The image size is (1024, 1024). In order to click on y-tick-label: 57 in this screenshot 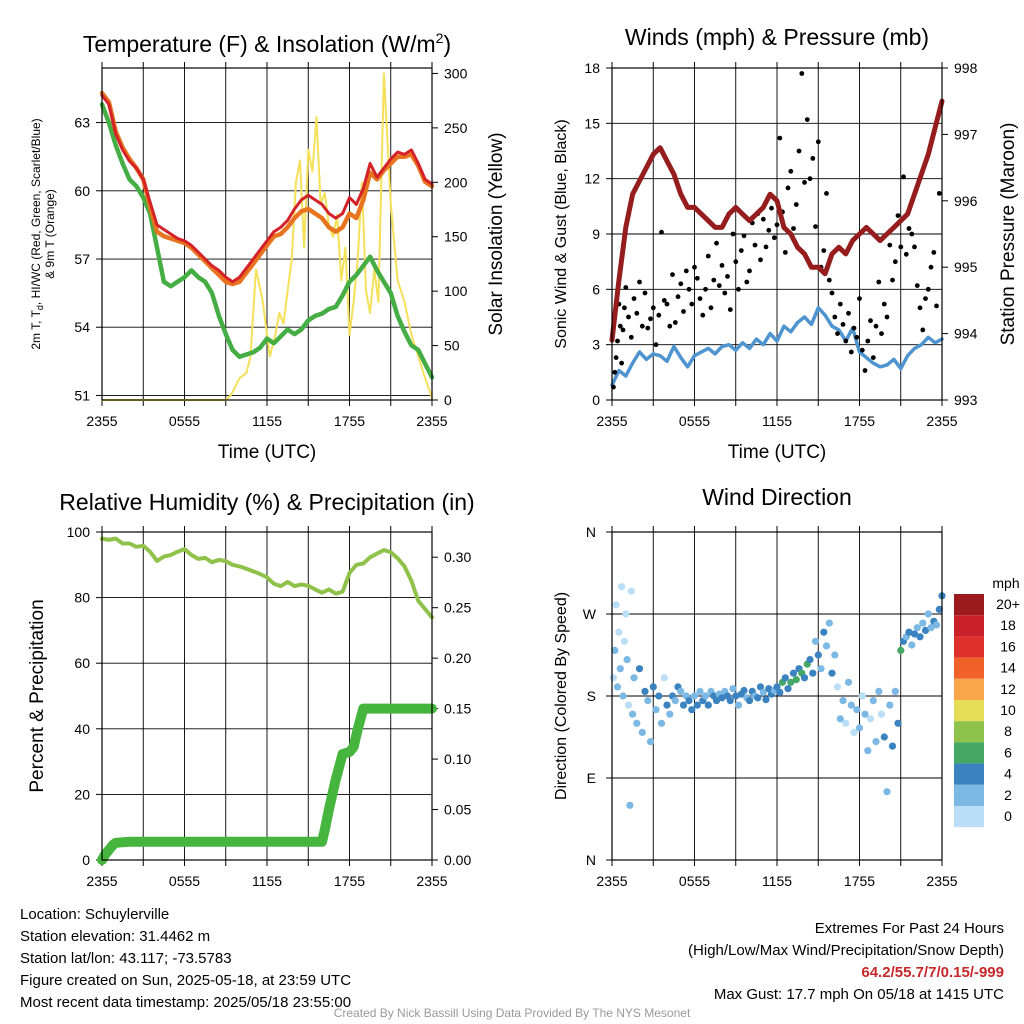, I will do `click(82, 259)`.